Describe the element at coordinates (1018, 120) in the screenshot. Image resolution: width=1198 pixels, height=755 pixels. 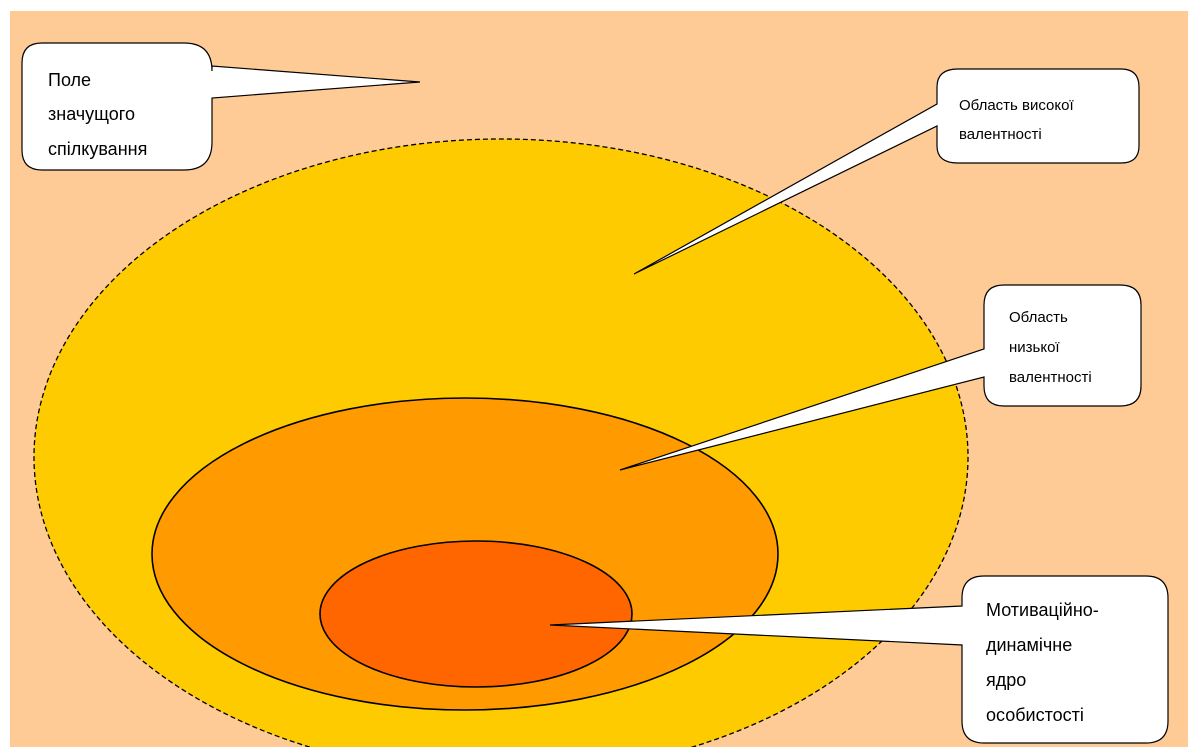
I see `callout-high-text: Область високої валентності` at that location.